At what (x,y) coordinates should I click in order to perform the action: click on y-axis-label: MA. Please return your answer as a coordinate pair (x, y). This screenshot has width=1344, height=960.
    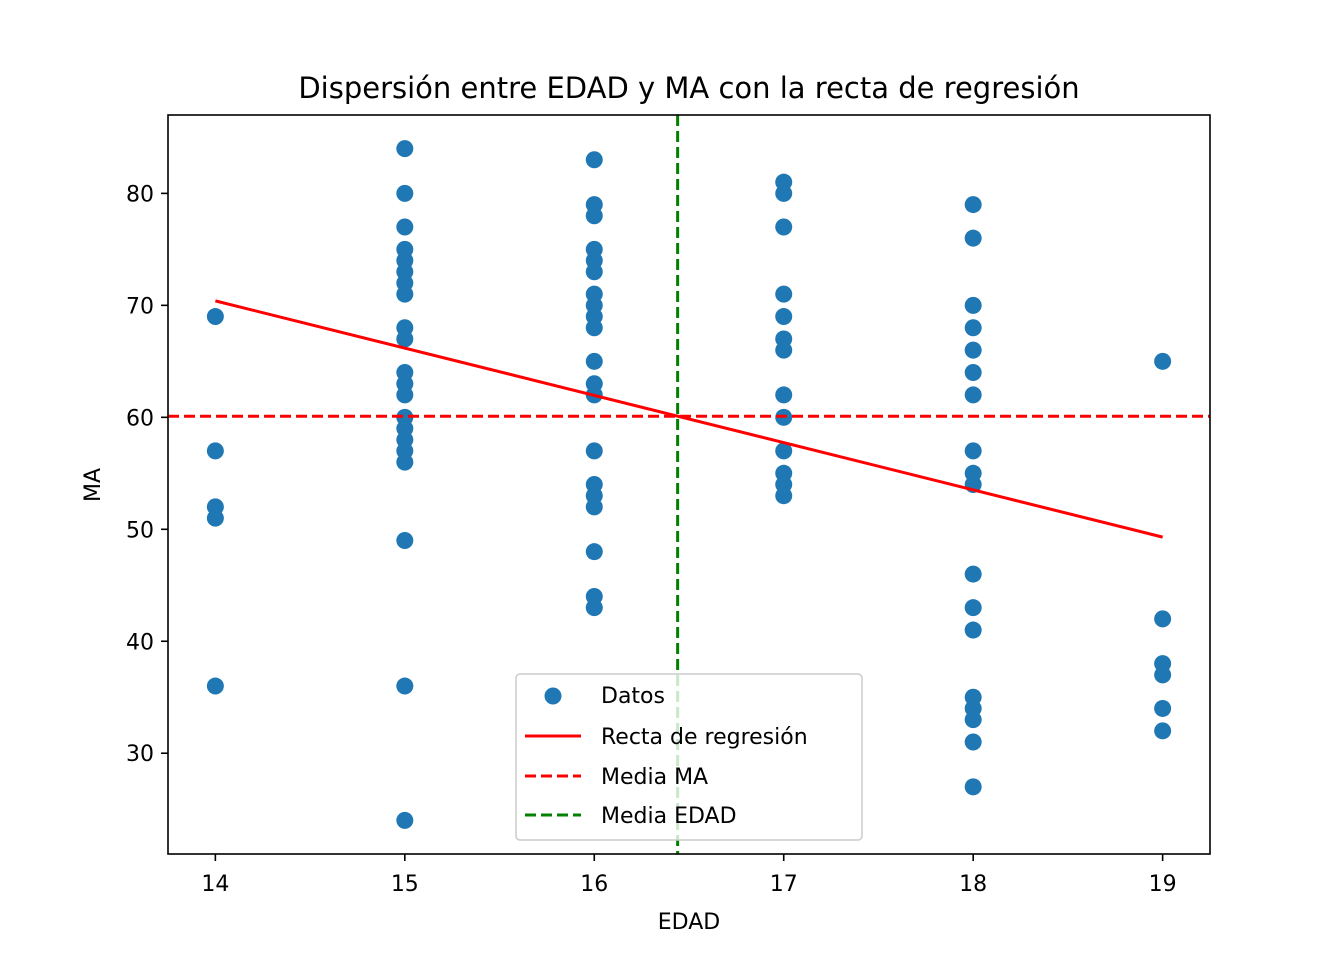
    Looking at the image, I should click on (93, 485).